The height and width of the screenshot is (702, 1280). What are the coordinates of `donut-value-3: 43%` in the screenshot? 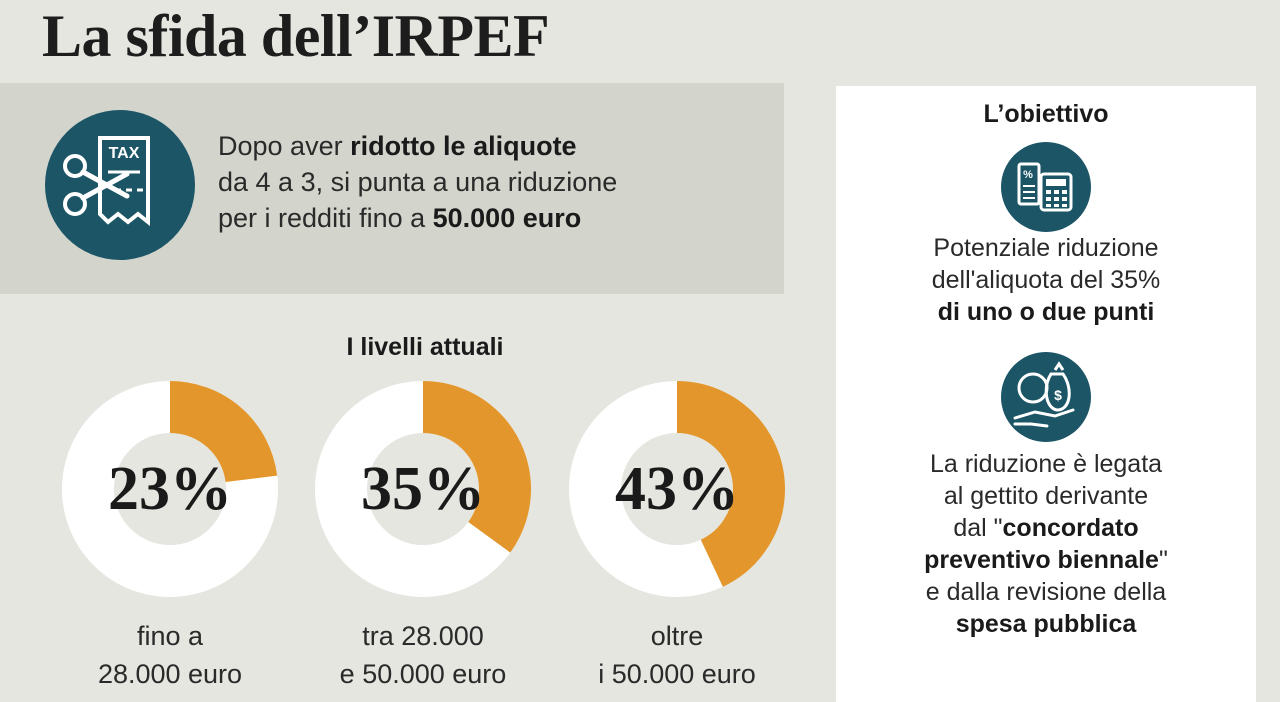 It's located at (677, 489).